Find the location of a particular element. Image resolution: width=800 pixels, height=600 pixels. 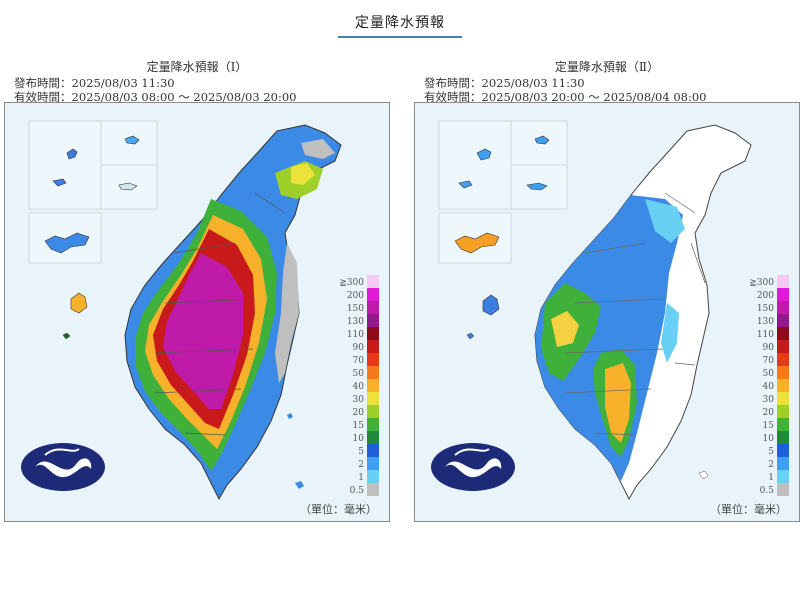

rain-zone-yilan is located at coordinates (303, 174).